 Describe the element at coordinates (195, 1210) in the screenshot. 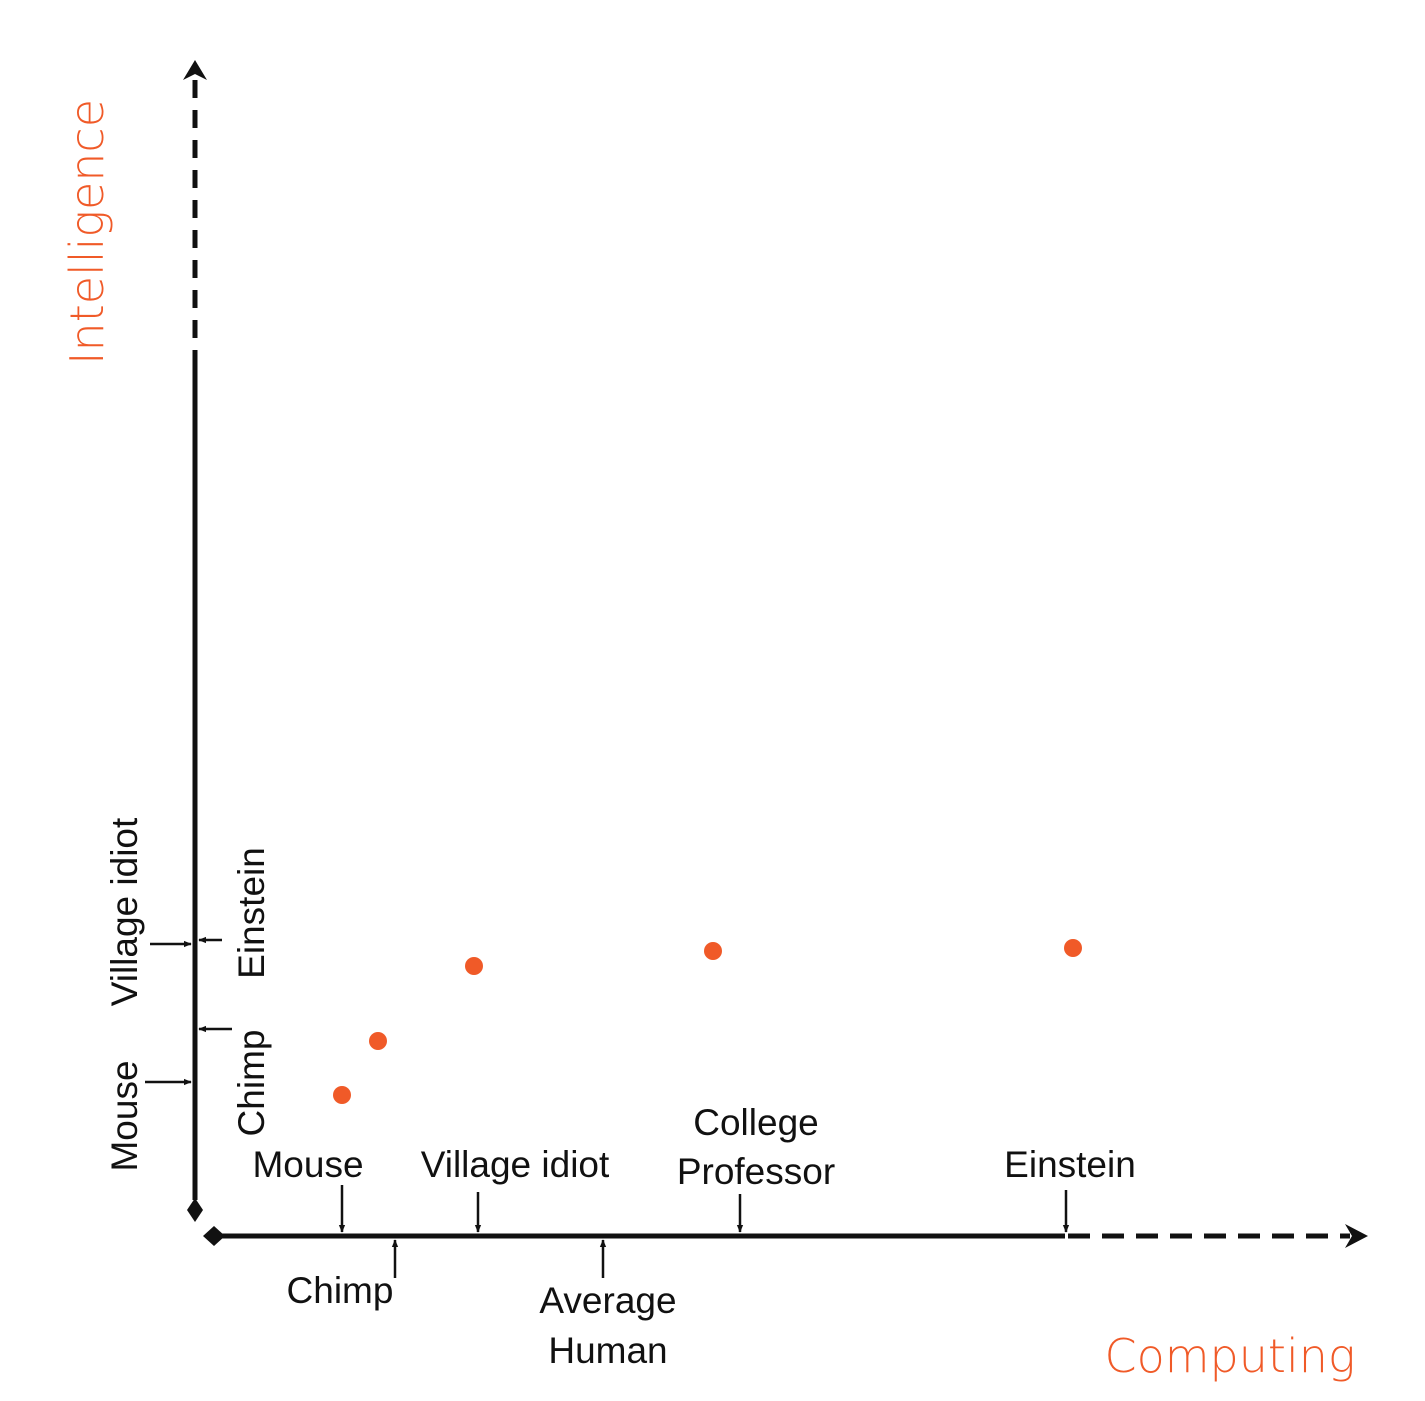

I see `y-axis-origin-diamond-icon` at that location.